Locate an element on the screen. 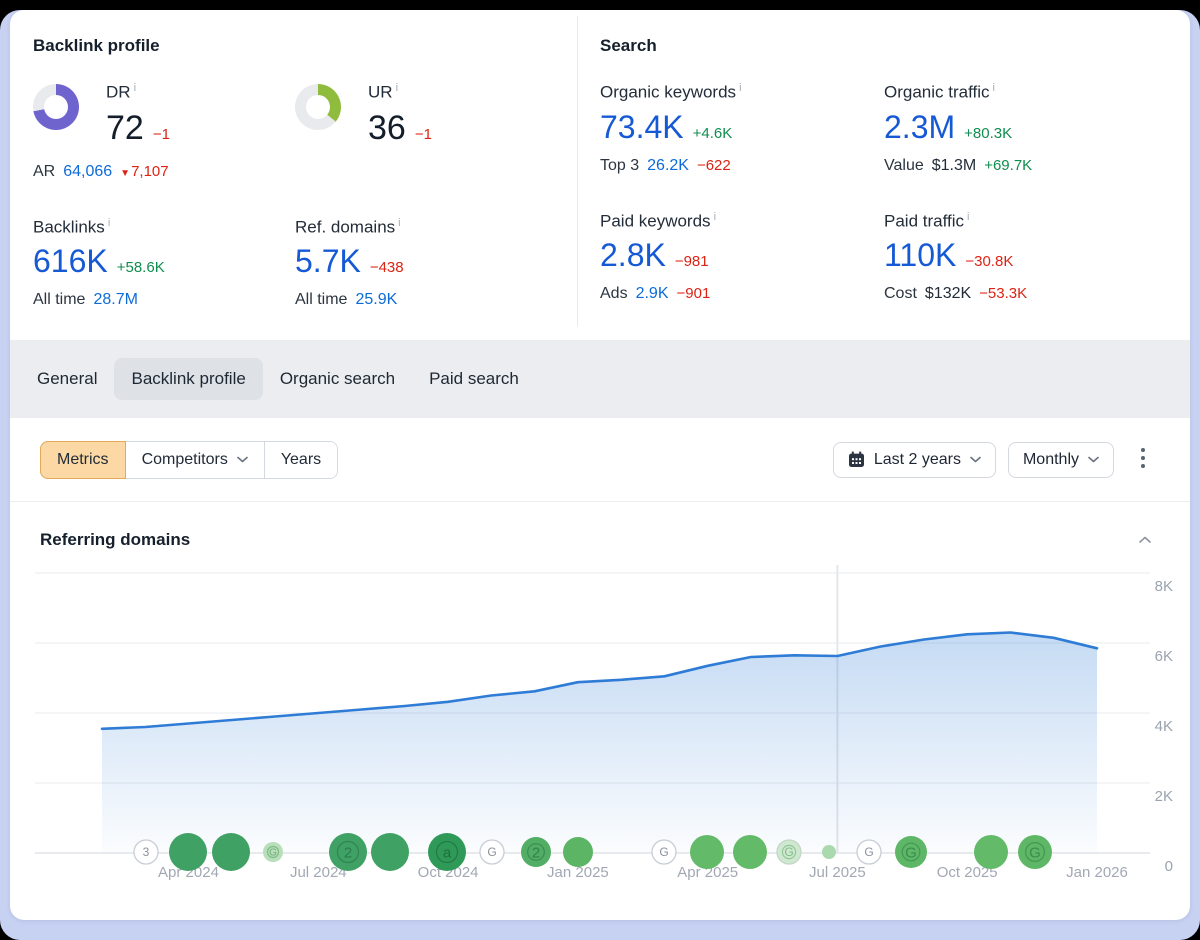  competitors-button: Competitors is located at coordinates (194, 459).